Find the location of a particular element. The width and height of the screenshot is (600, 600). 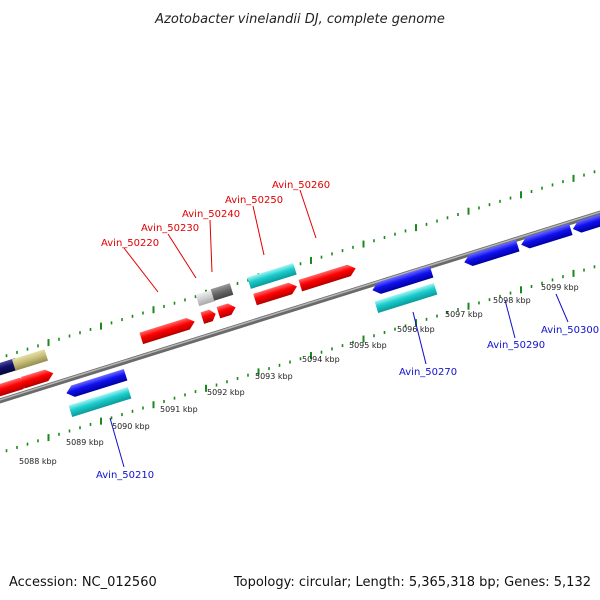

tick-label: 5090 kbp is located at coordinates (131, 426).